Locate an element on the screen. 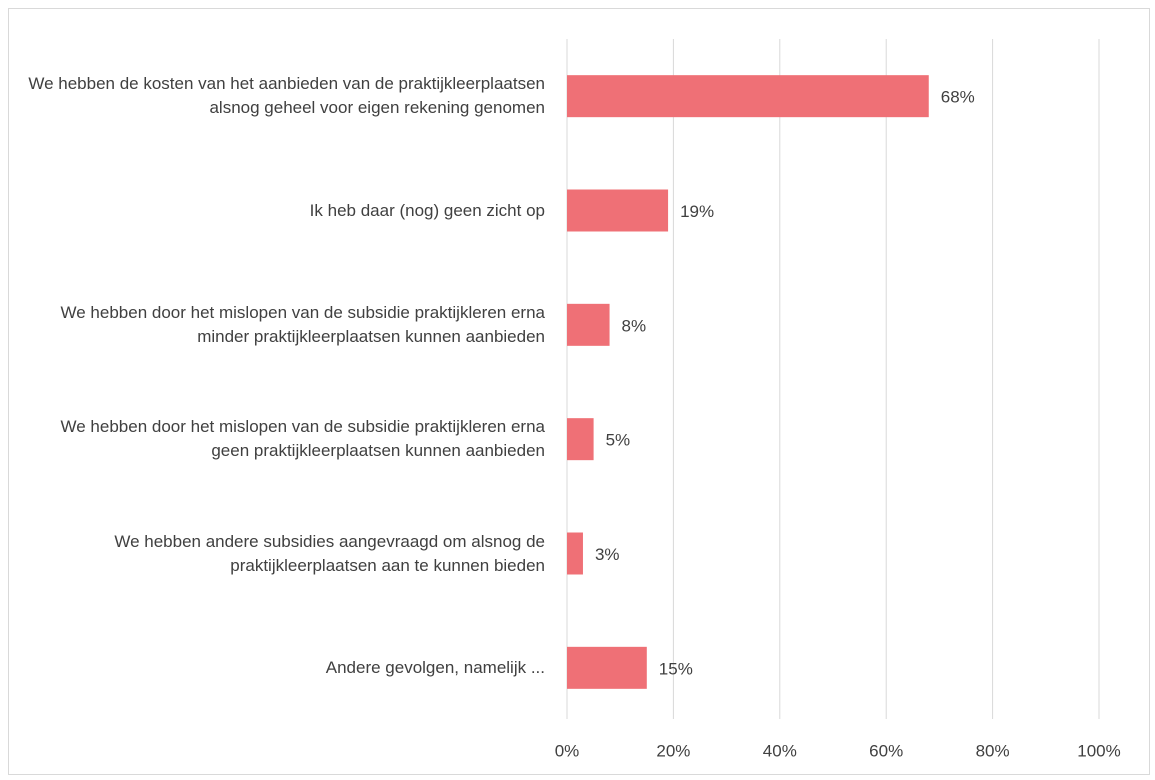 This screenshot has width=1155, height=780. x-tick-label: 100% is located at coordinates (1098, 750).